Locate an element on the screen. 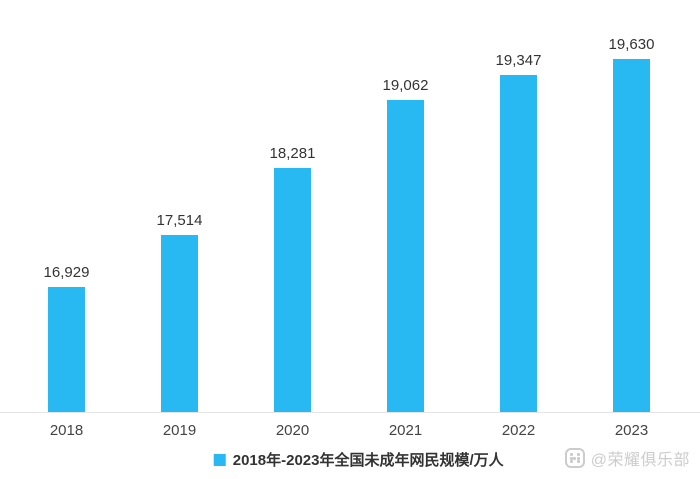  legend-marker-icon is located at coordinates (219, 459).